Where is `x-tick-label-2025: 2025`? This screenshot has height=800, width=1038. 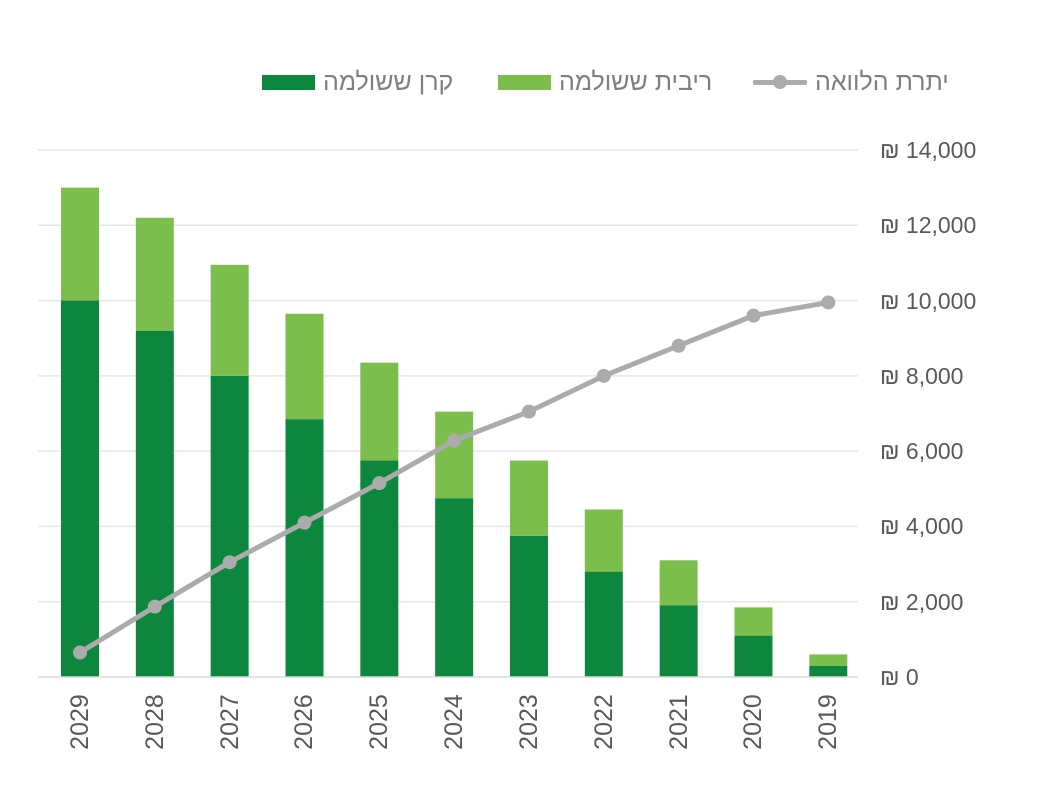 x-tick-label-2025: 2025 is located at coordinates (379, 722).